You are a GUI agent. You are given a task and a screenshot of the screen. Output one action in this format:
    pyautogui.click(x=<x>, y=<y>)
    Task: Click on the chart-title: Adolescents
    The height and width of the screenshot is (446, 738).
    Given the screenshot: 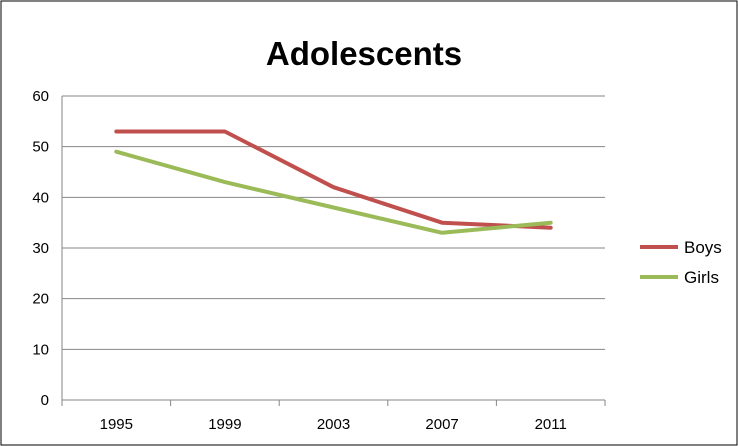 What is the action you would take?
    pyautogui.click(x=364, y=53)
    